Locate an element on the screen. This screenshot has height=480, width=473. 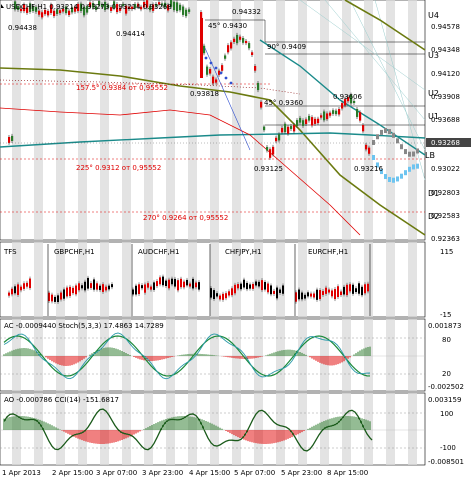
teal-ma-line is located at coordinates (213, 140).